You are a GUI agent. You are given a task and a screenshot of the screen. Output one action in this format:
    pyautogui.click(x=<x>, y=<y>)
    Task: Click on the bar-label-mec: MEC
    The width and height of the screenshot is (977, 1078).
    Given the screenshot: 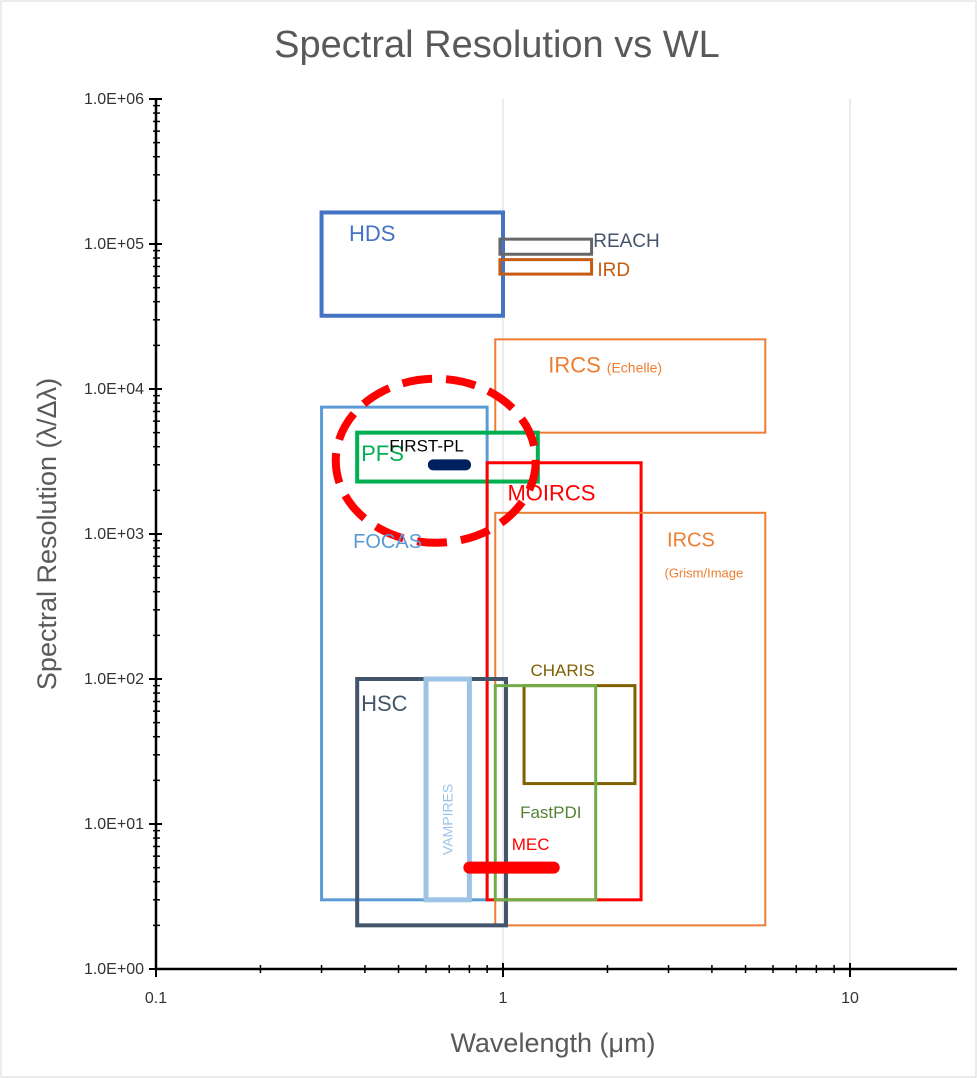 What is the action you would take?
    pyautogui.click(x=531, y=844)
    